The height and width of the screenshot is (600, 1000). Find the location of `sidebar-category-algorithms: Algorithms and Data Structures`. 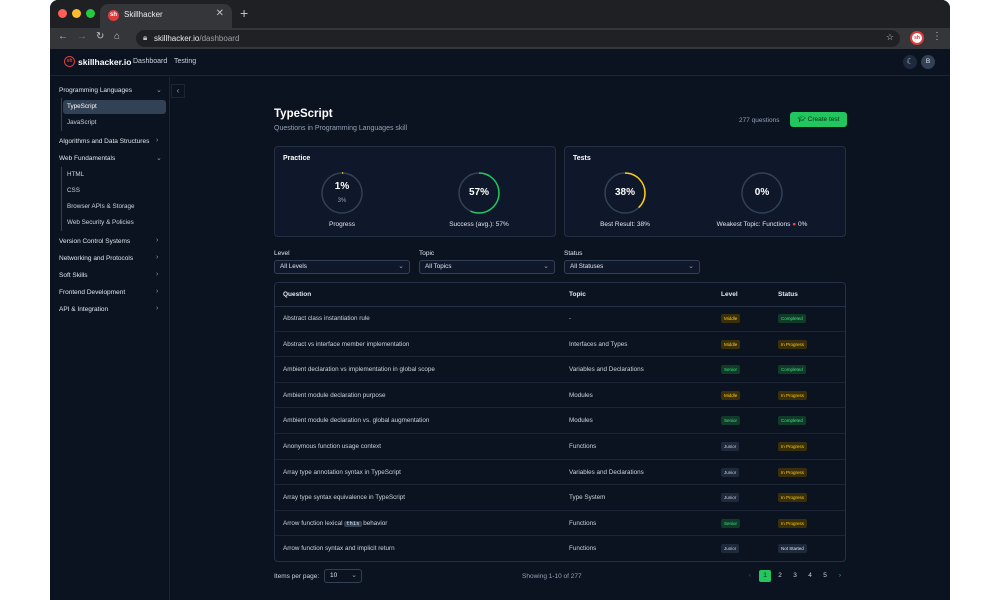

sidebar-category-algorithms: Algorithms and Data Structures is located at coordinates (104, 141).